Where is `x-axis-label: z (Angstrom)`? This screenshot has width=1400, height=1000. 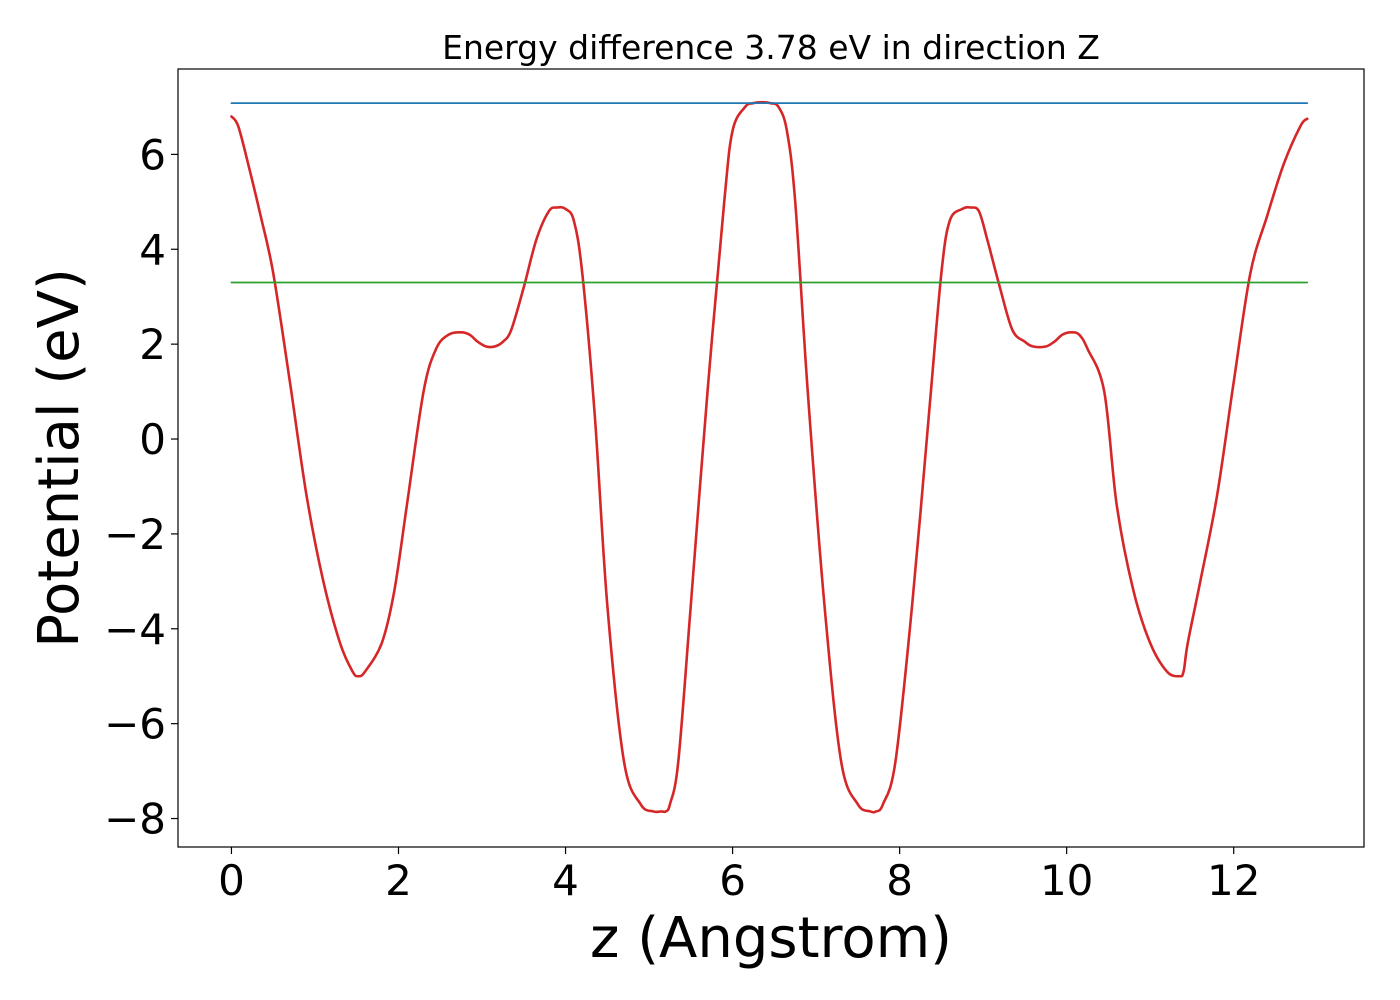 x-axis-label: z (Angstrom) is located at coordinates (771, 938).